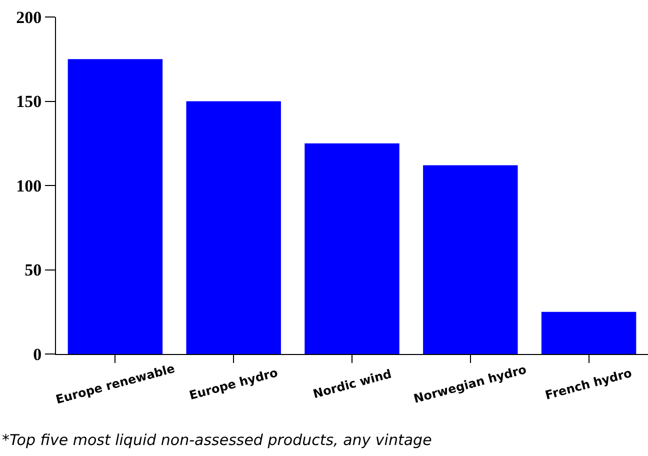 The height and width of the screenshot is (456, 648). Describe the element at coordinates (37, 354) in the screenshot. I see `y-tick-label: 0` at that location.